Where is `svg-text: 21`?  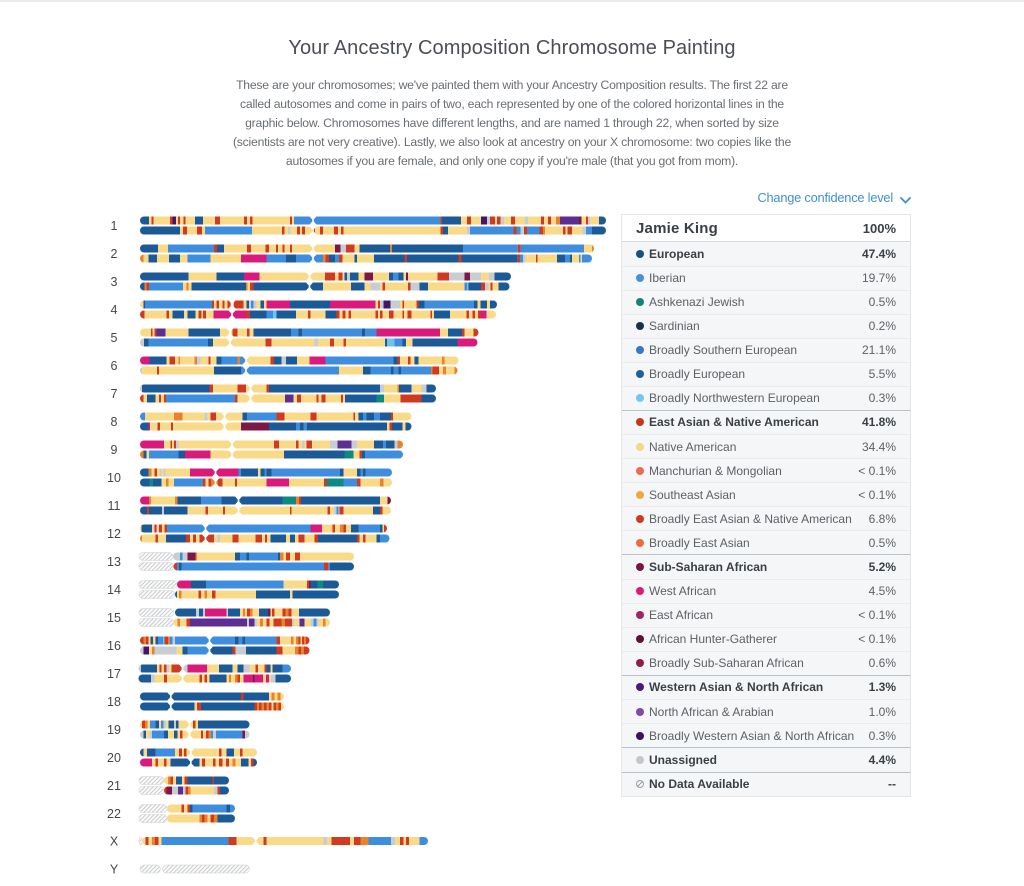 svg-text: 21 is located at coordinates (114, 786).